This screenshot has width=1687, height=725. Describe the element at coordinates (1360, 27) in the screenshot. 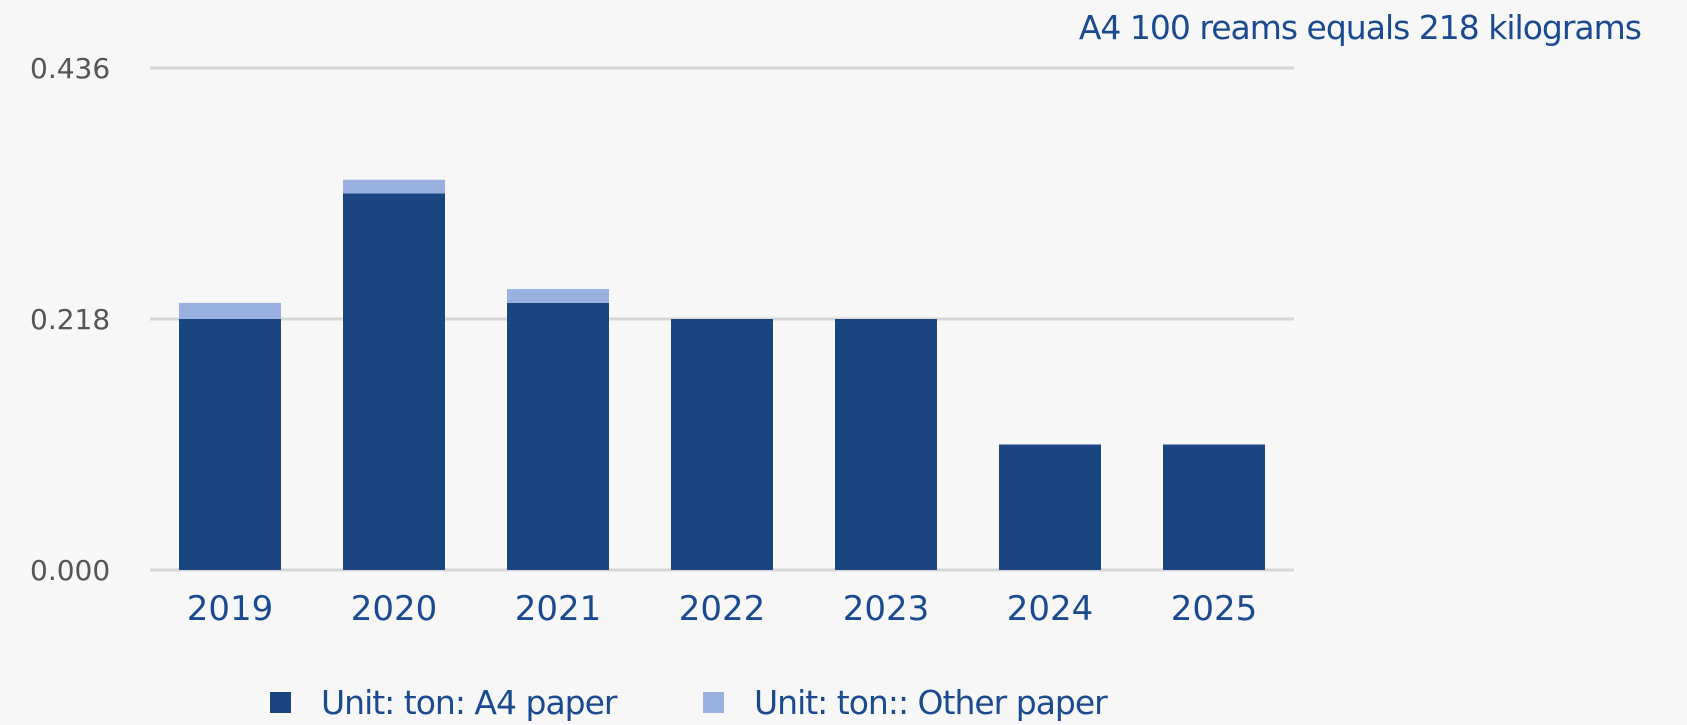

I see `chart-annotation: A4 100 reams equals 218 kilograms` at that location.